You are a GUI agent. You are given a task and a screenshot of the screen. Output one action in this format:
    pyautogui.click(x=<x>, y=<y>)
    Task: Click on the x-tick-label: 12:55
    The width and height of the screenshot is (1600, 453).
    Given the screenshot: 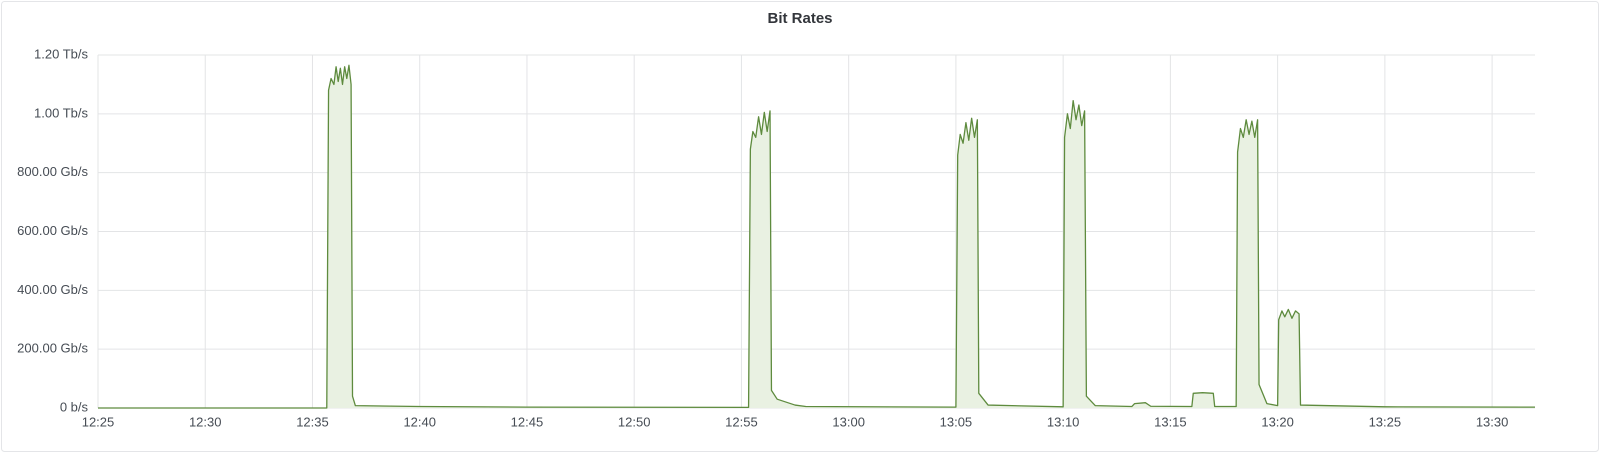 What is the action you would take?
    pyautogui.click(x=741, y=421)
    